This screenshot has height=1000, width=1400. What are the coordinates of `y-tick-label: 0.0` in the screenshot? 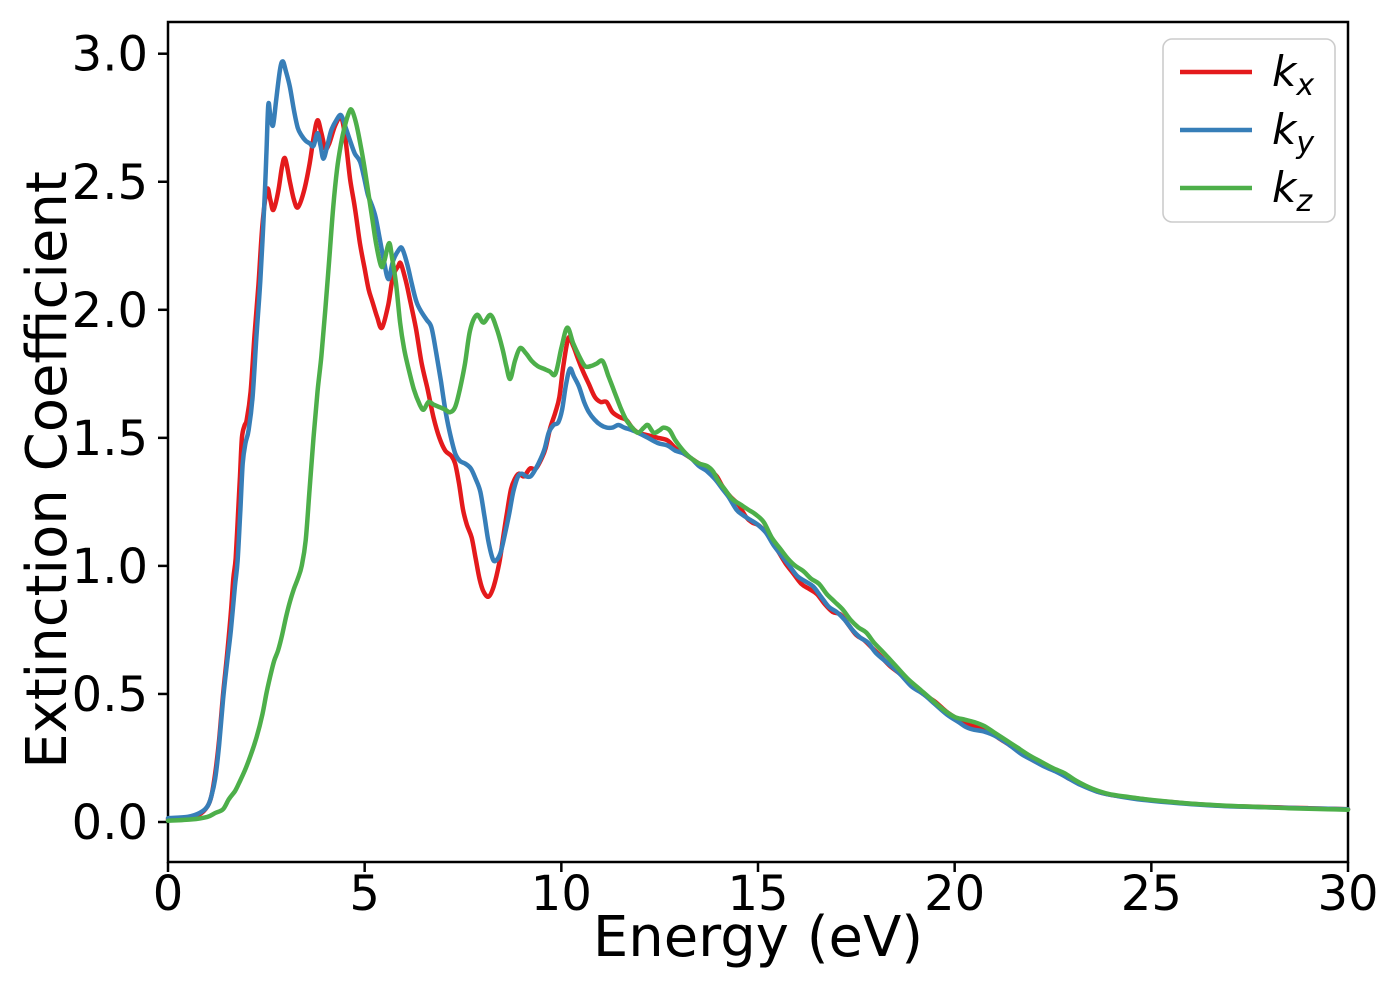 It's located at (110, 823).